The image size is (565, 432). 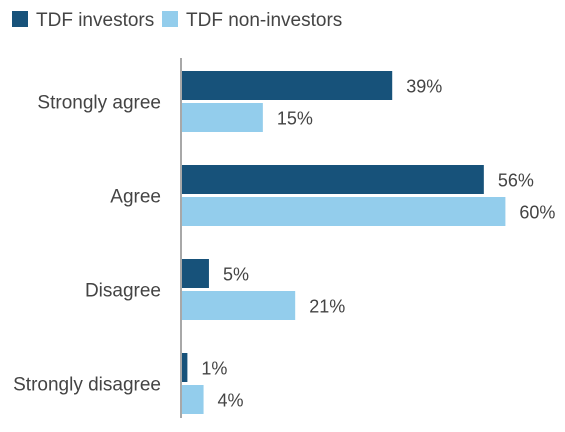 I want to click on legend-swatch-tdf-investors, so click(x=20, y=19).